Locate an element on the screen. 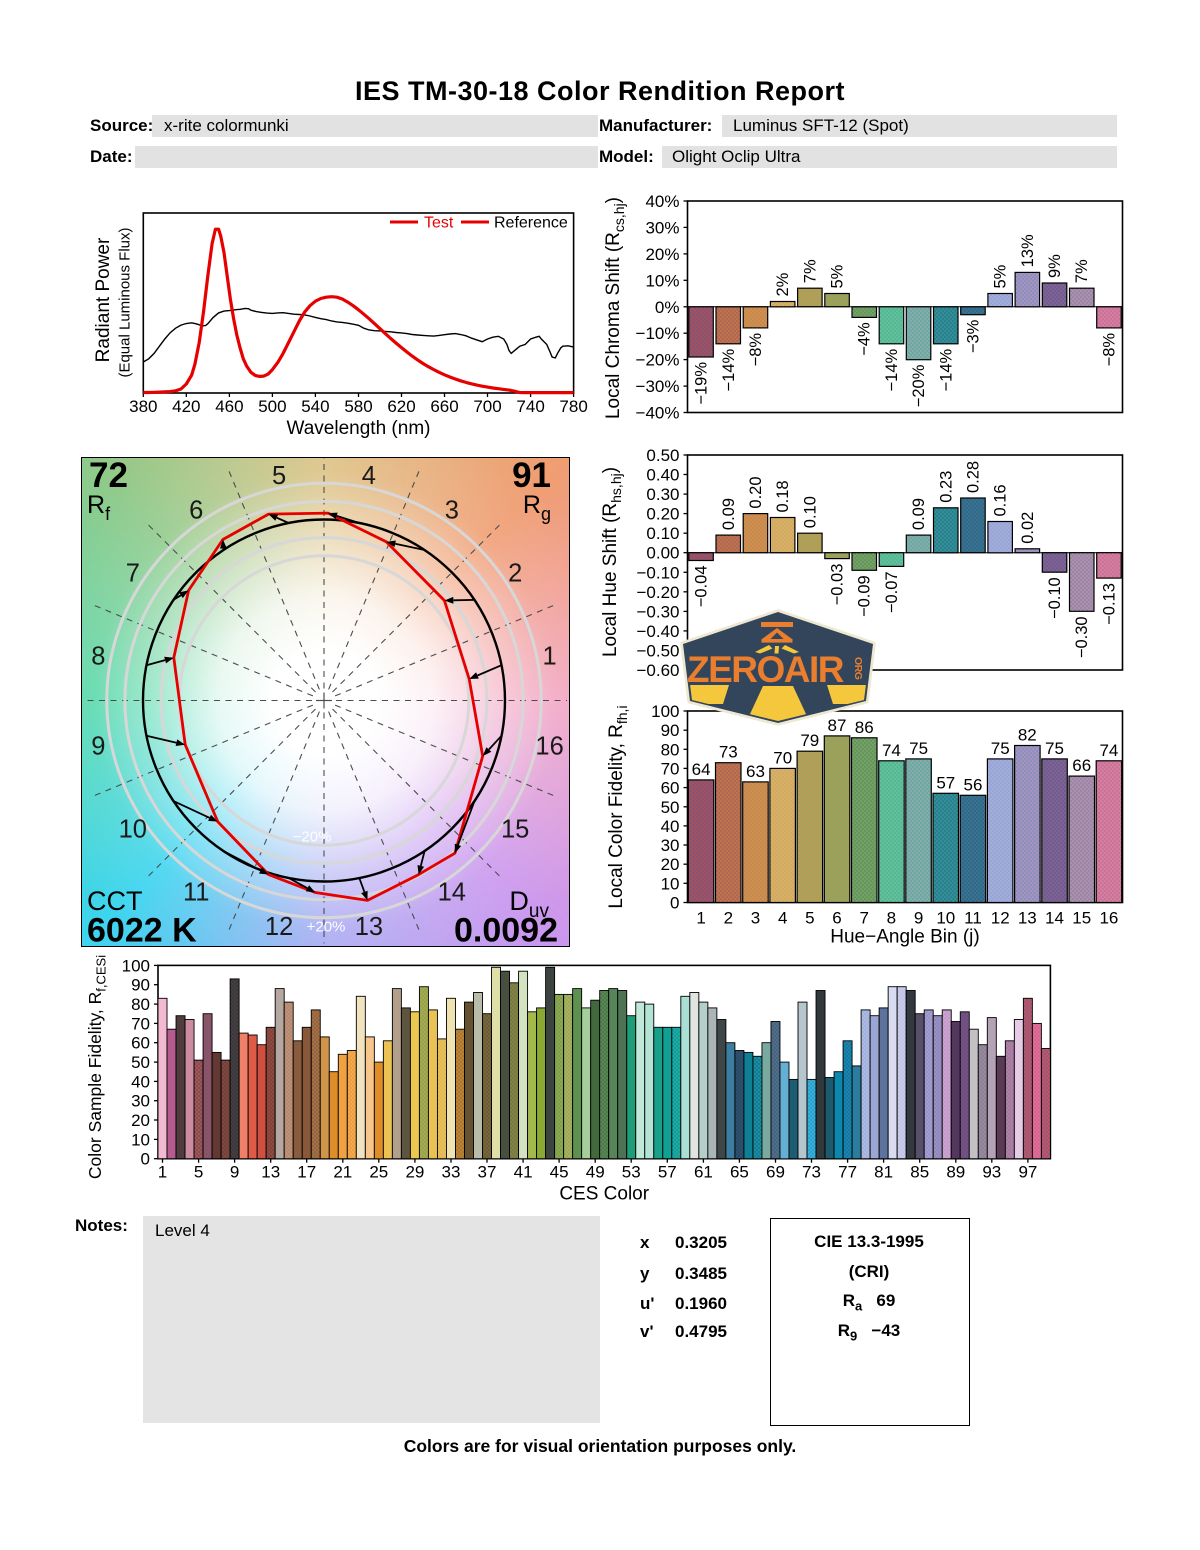 The image size is (1200, 1550). svg-text: 460 is located at coordinates (229, 406).